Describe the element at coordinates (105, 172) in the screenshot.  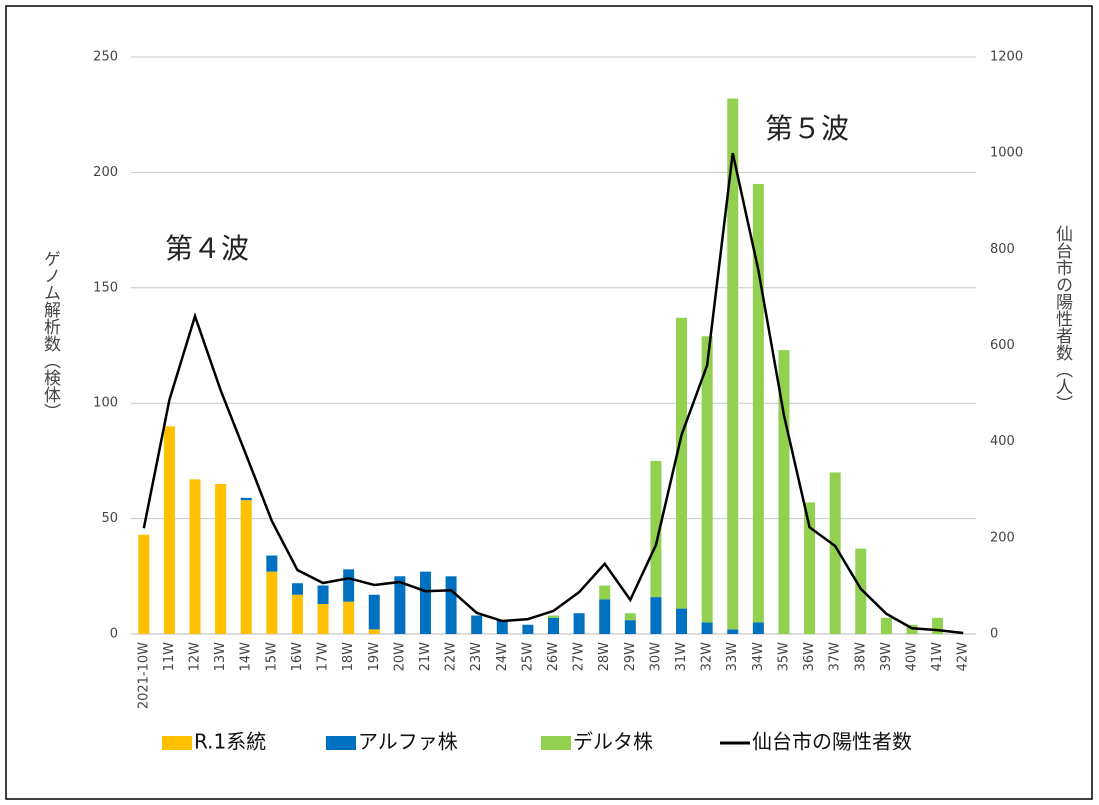
I see `y-tick-label: 200` at that location.